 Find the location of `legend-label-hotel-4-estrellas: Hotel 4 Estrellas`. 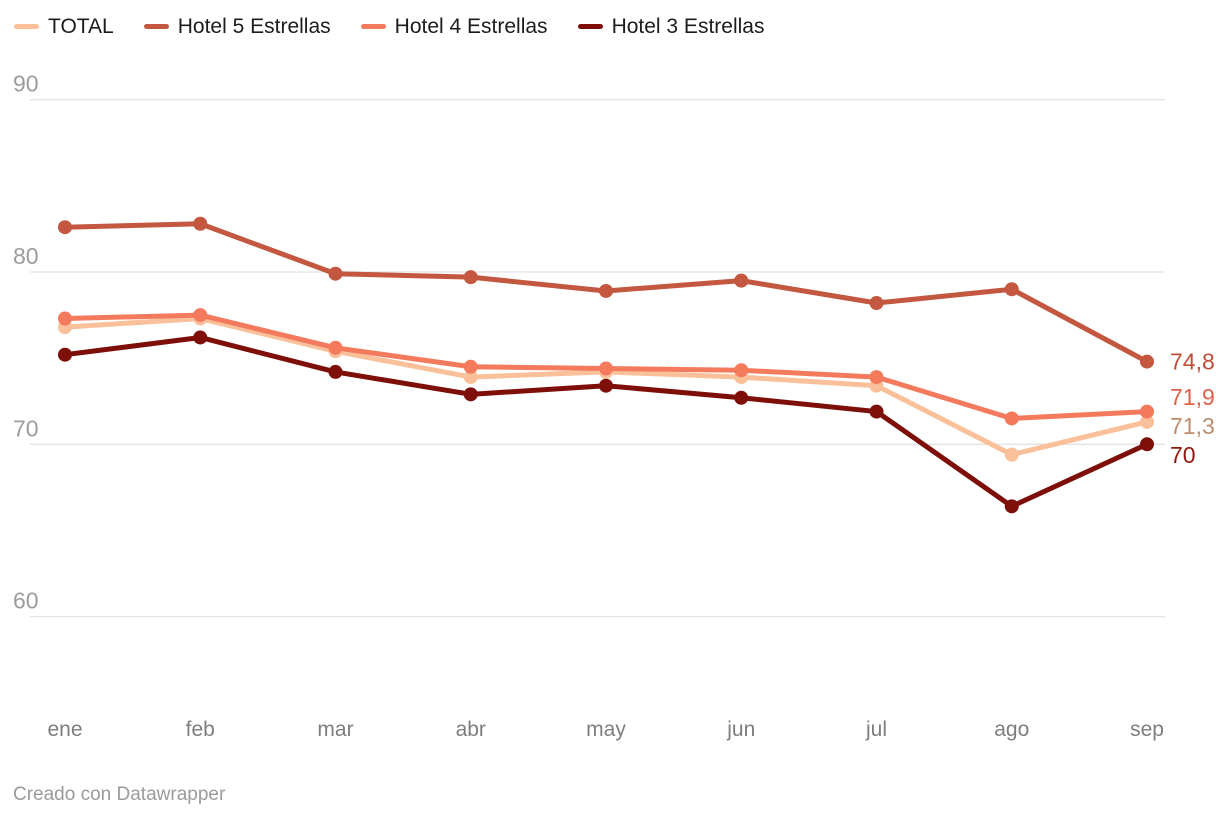

legend-label-hotel-4-estrellas: Hotel 4 Estrellas is located at coordinates (471, 26).